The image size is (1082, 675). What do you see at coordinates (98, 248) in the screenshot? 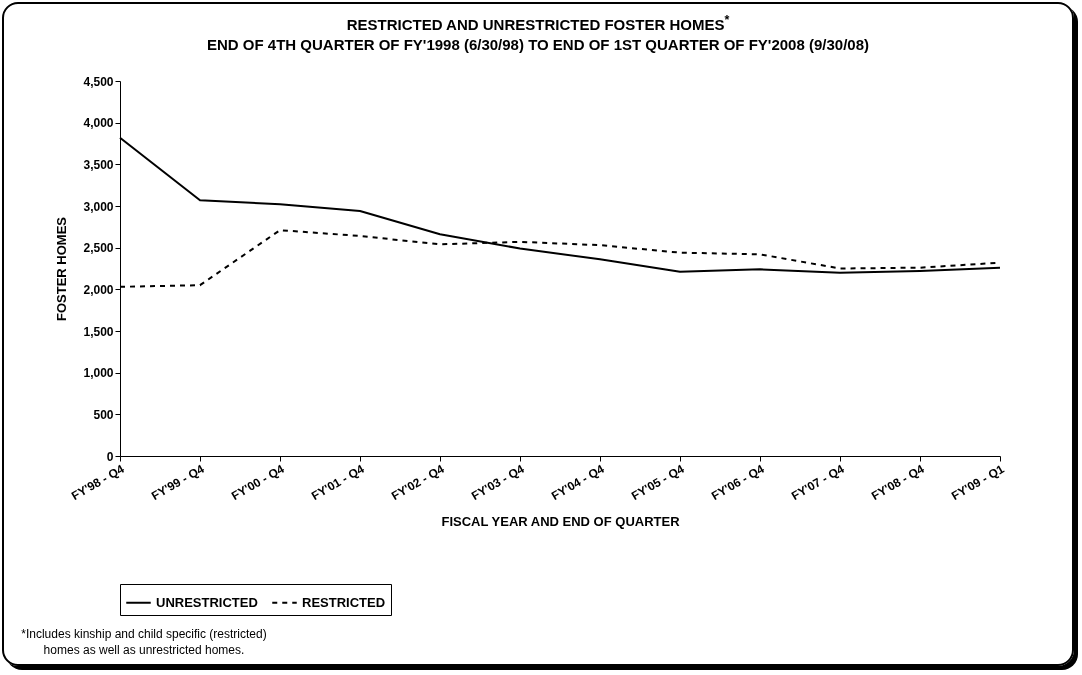
I see `y-tick-label: 2,500` at bounding box center [98, 248].